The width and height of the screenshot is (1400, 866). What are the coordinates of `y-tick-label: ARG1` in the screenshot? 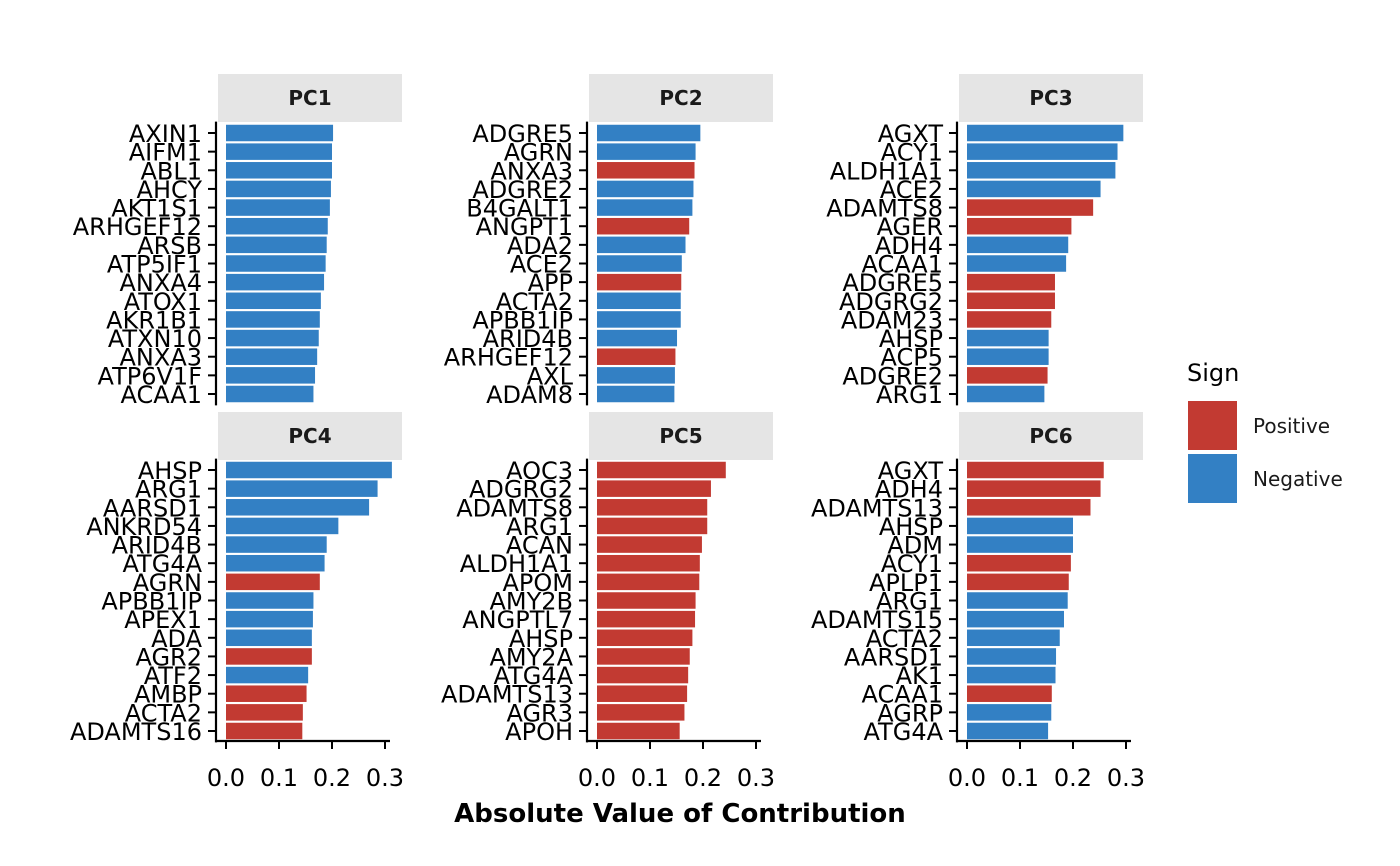 It's located at (909, 395).